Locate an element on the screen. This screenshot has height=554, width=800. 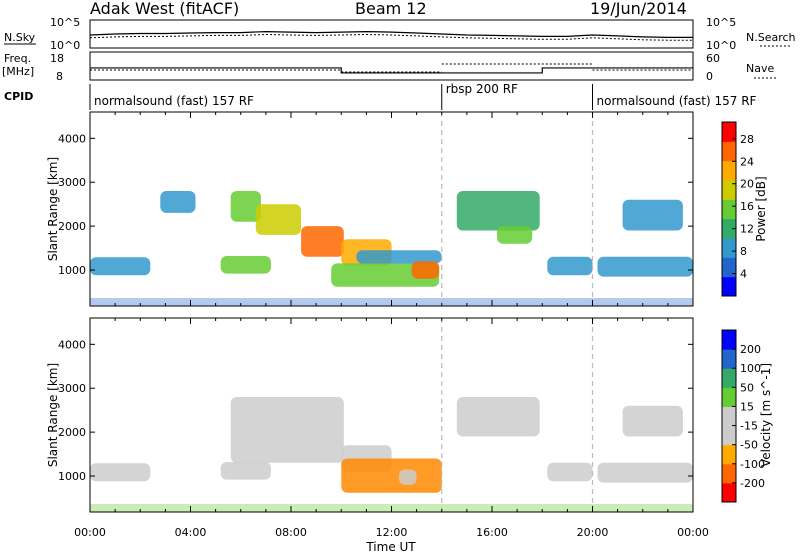
frequency-line is located at coordinates (391, 70).